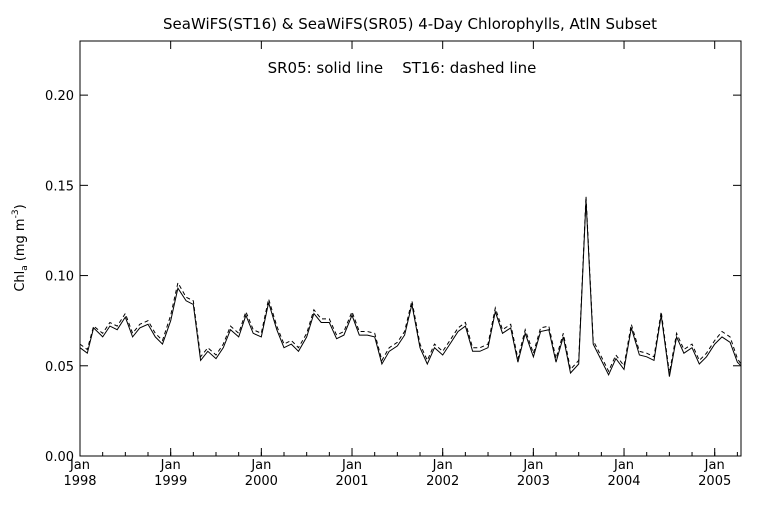  I want to click on x-tick-label-year: 2004, so click(623, 481).